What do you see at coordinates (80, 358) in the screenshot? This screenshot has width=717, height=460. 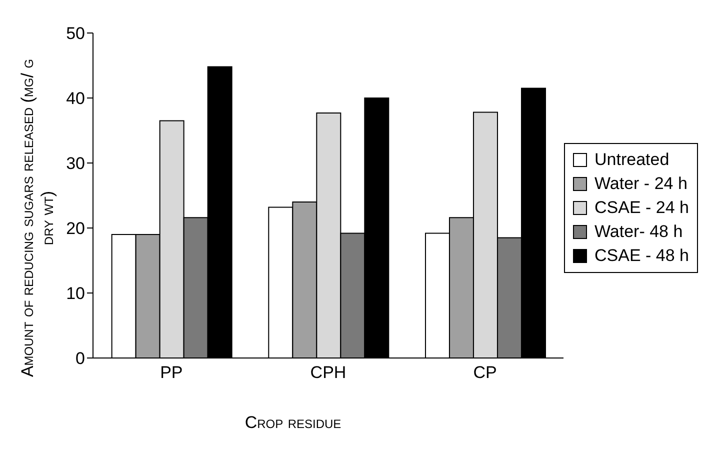 I see `y-tick-label: 0` at bounding box center [80, 358].